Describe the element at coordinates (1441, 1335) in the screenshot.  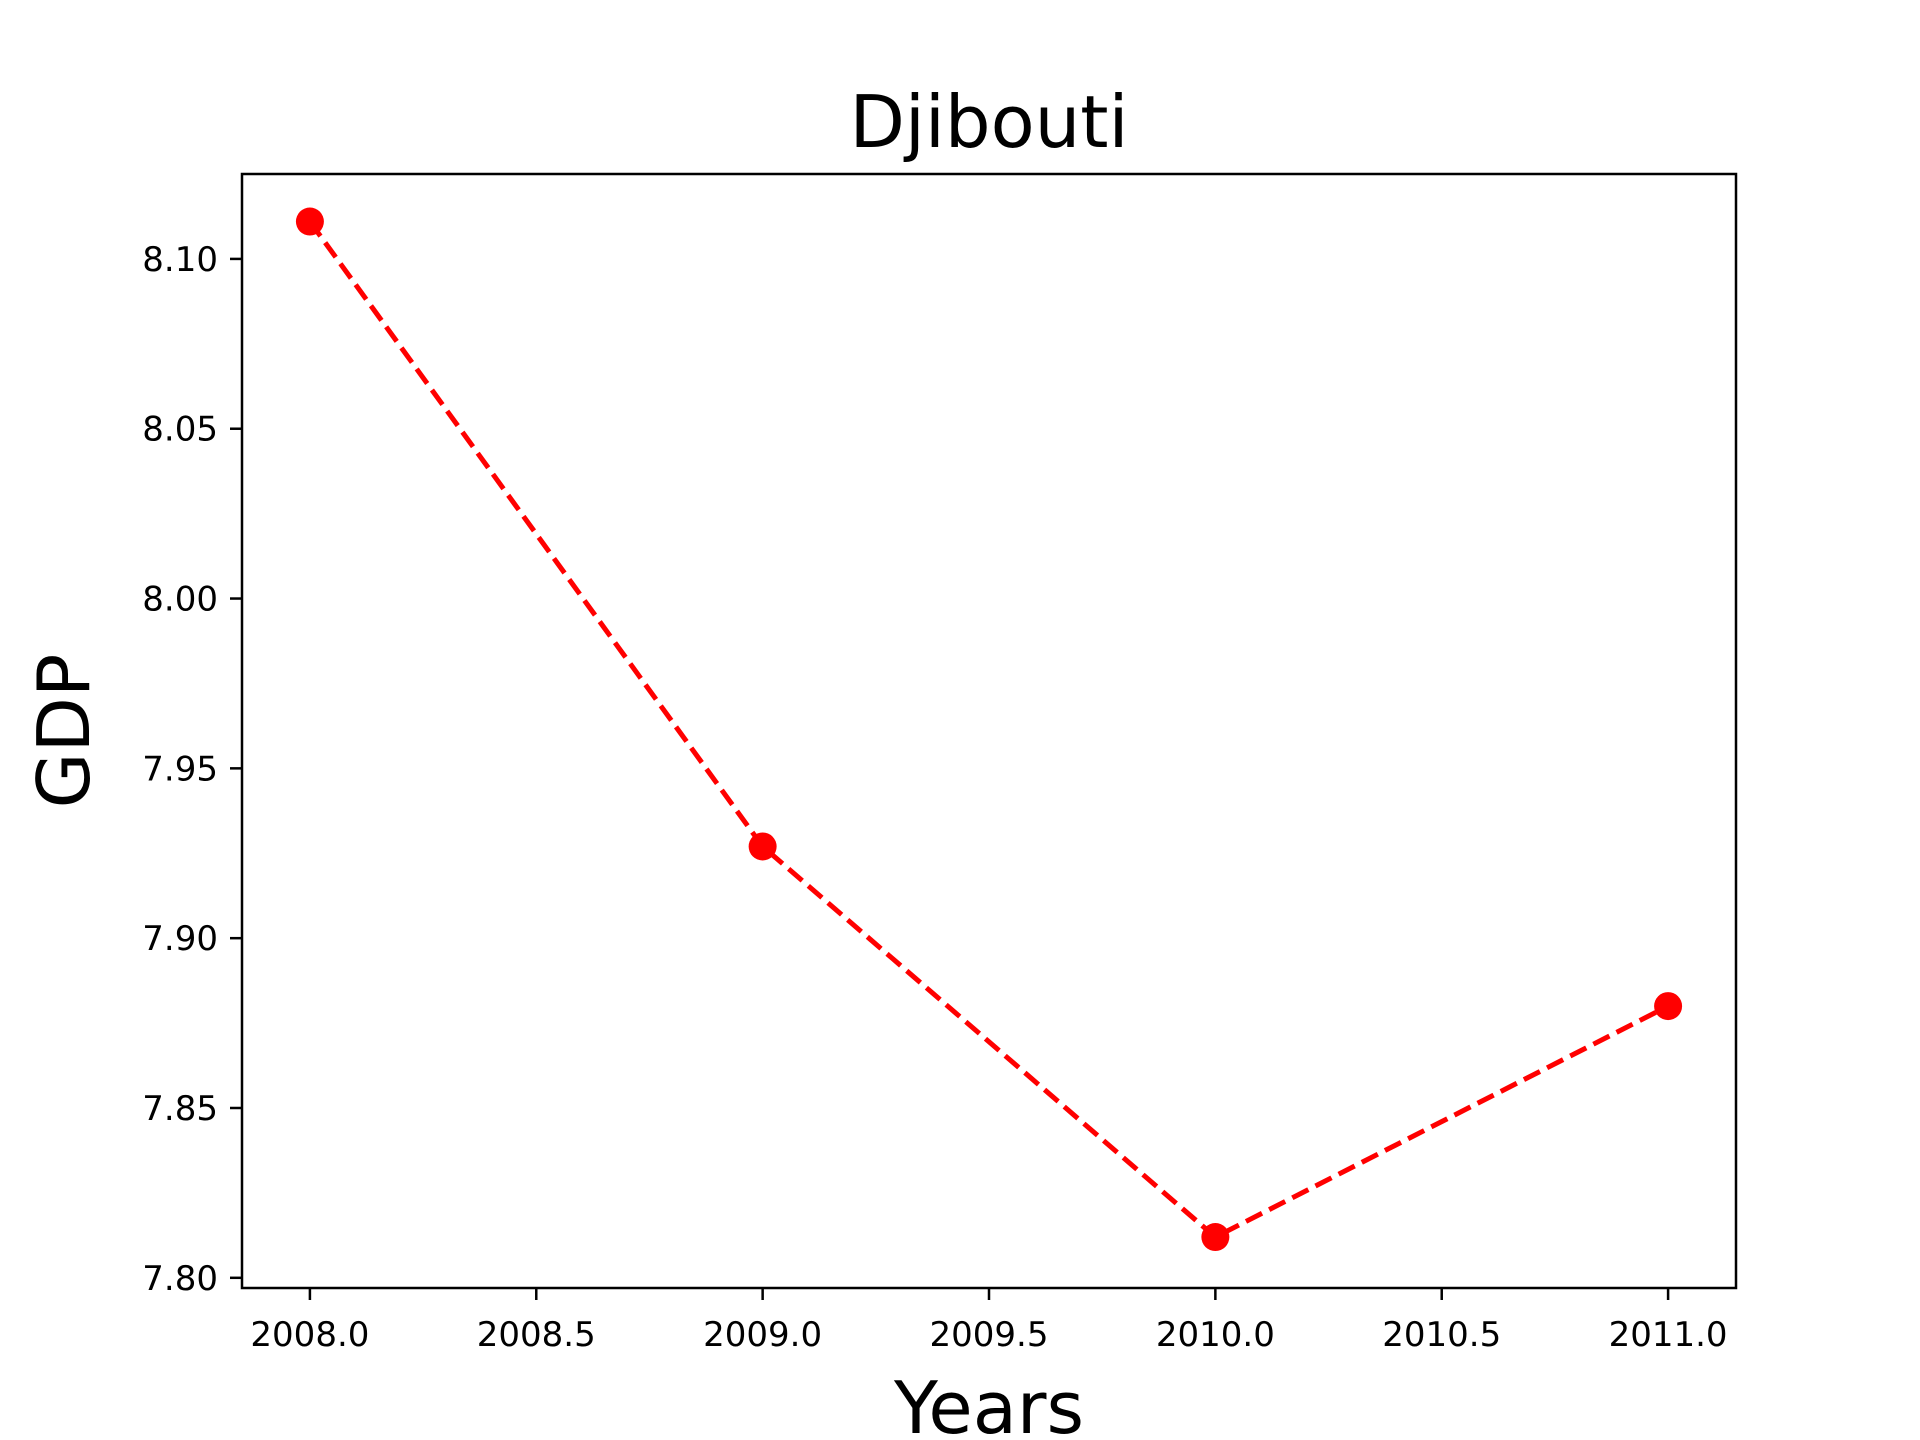
I see `x-tick-label: 2010.5` at that location.